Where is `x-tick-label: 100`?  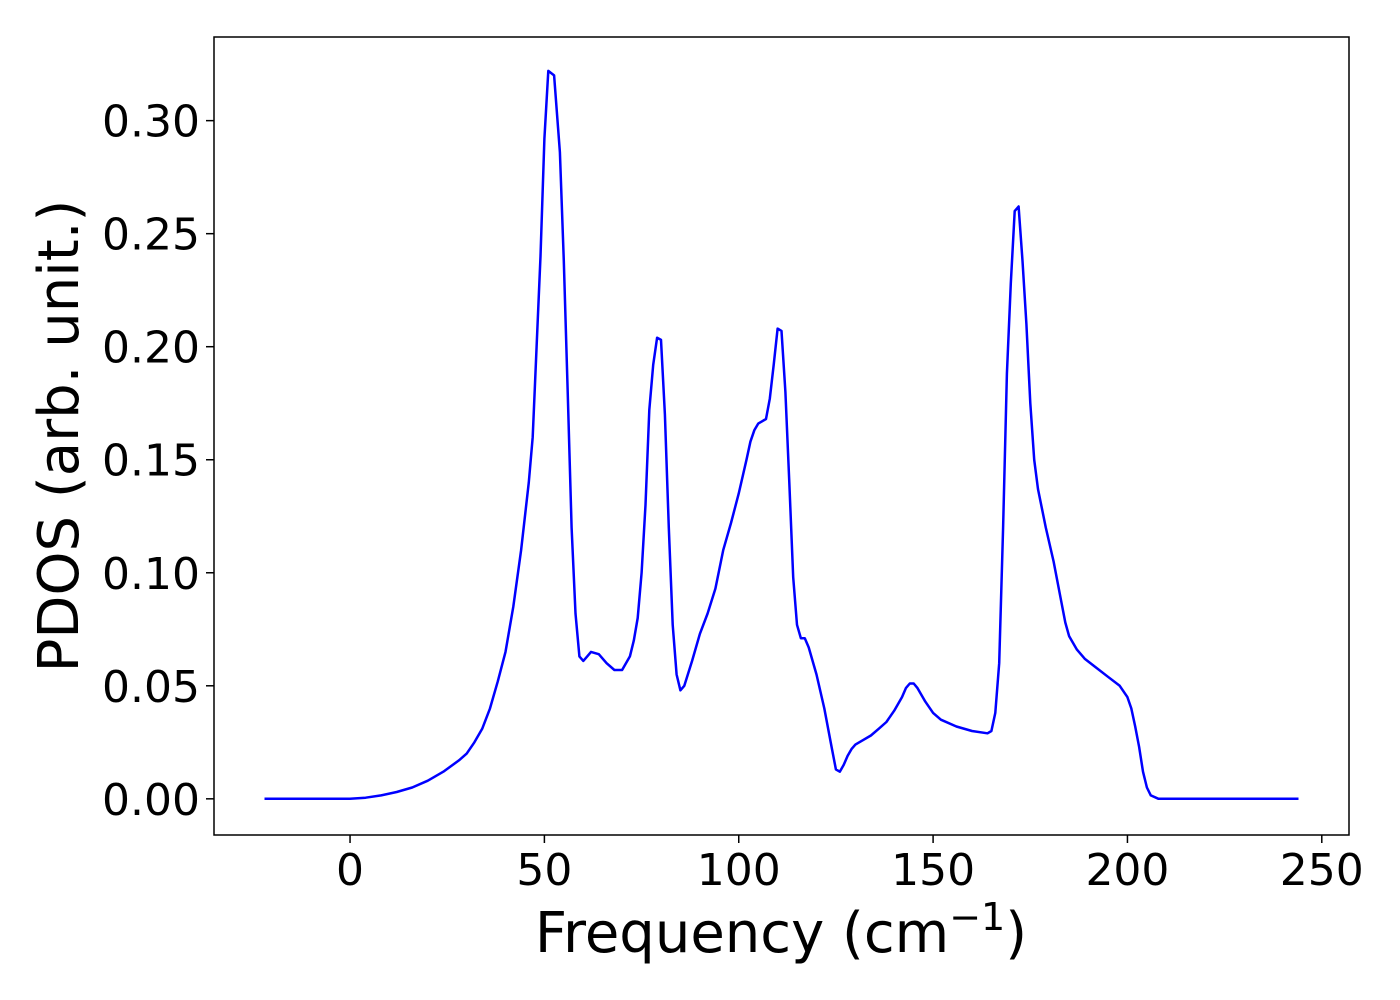
x-tick-label: 100 is located at coordinates (739, 870).